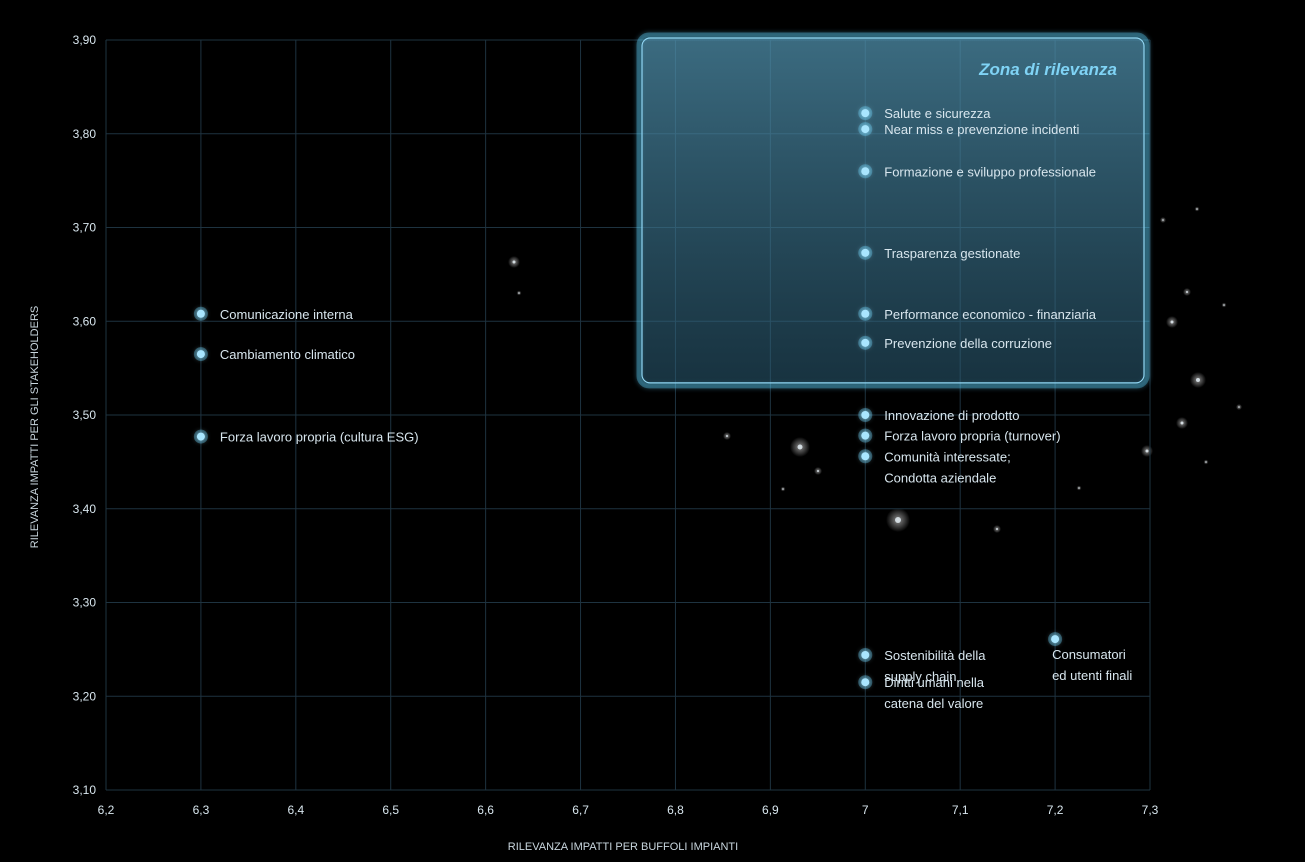 The image size is (1305, 862). What do you see at coordinates (85, 228) in the screenshot?
I see `y-tick-label: 3,70` at bounding box center [85, 228].